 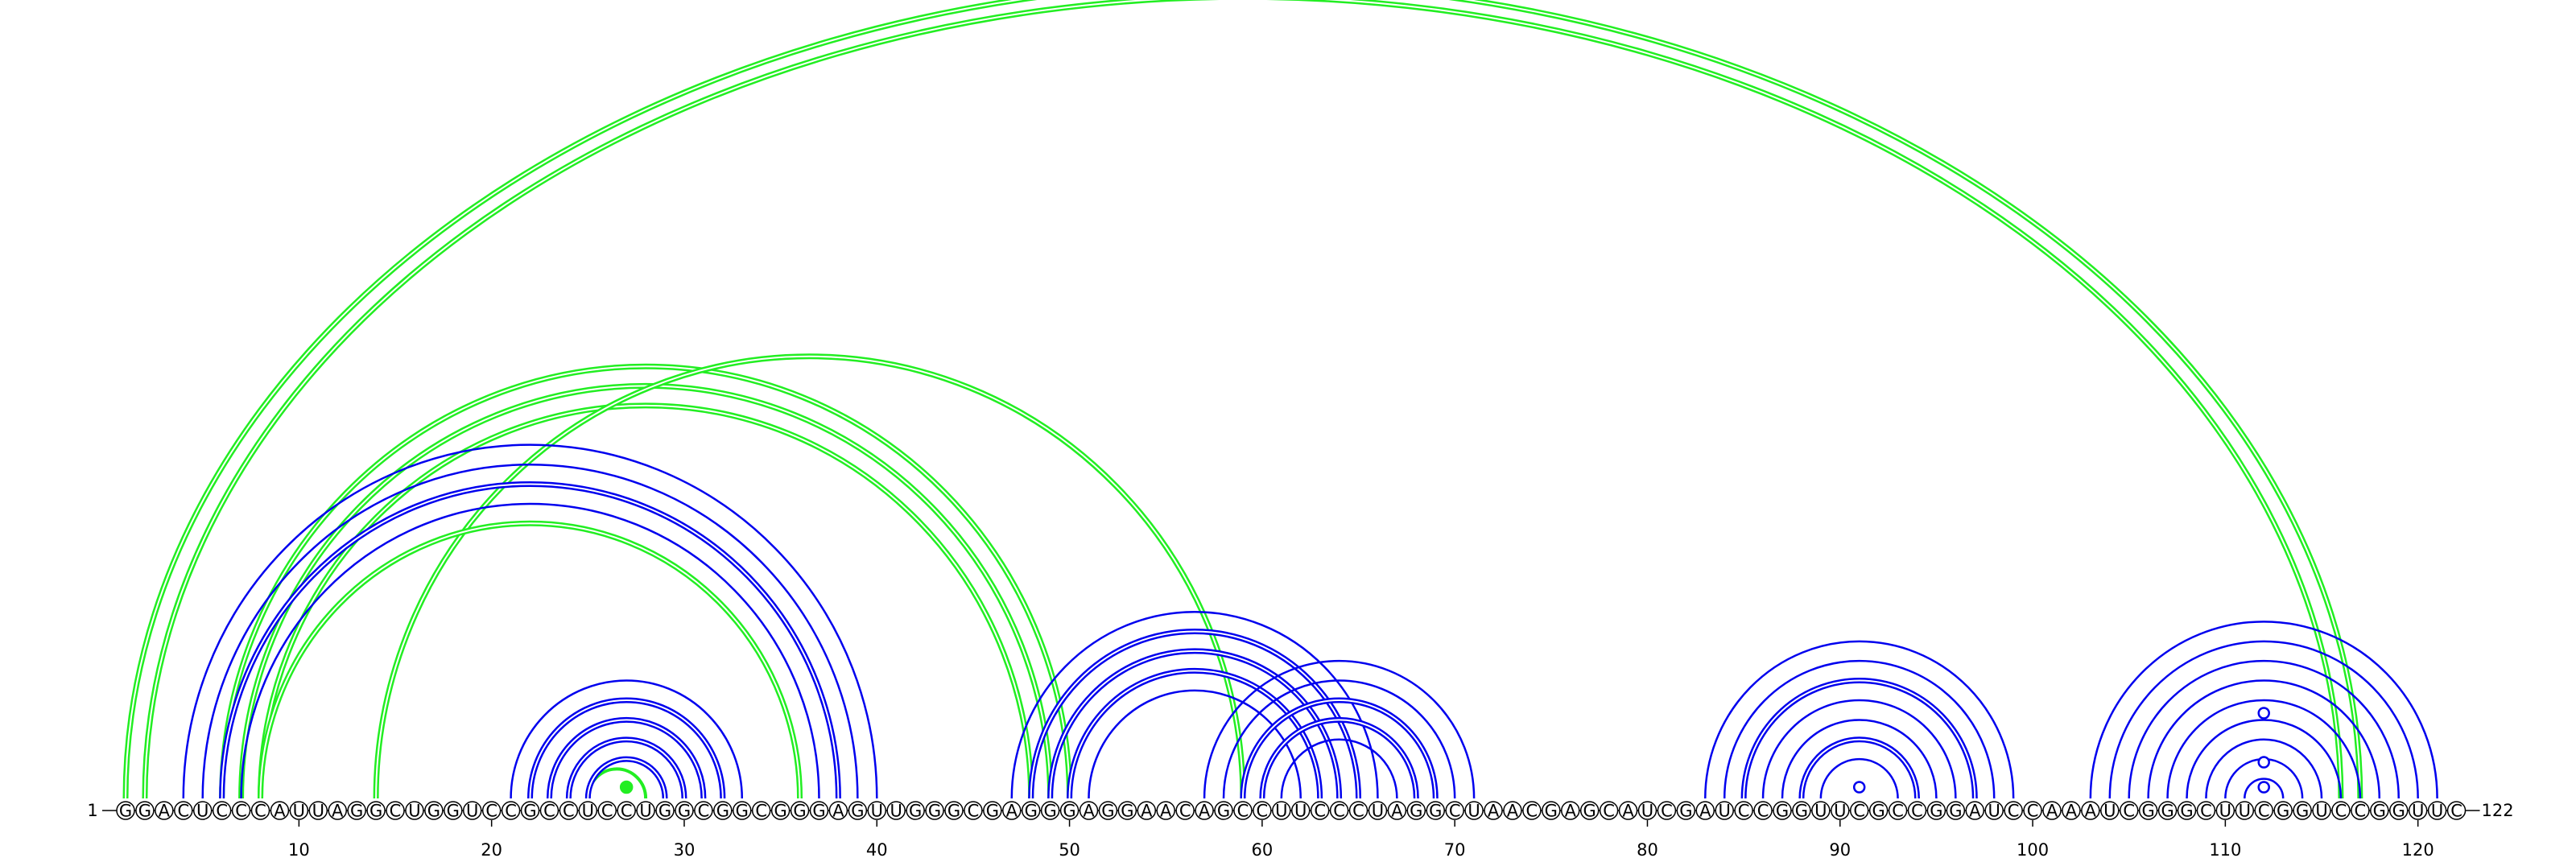 I want to click on arc-59-69-gap, so click(x=1339, y=749).